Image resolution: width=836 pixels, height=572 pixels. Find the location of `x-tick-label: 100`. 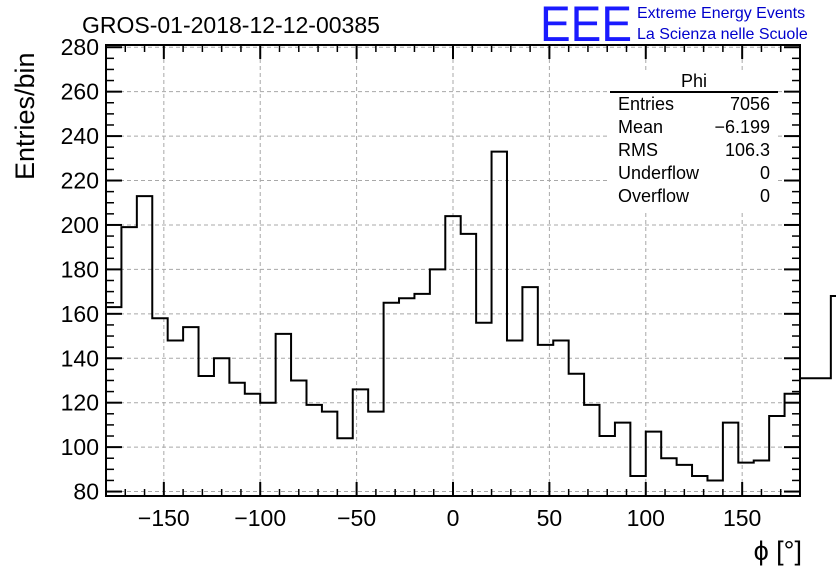

x-tick-label: 100 is located at coordinates (646, 518).